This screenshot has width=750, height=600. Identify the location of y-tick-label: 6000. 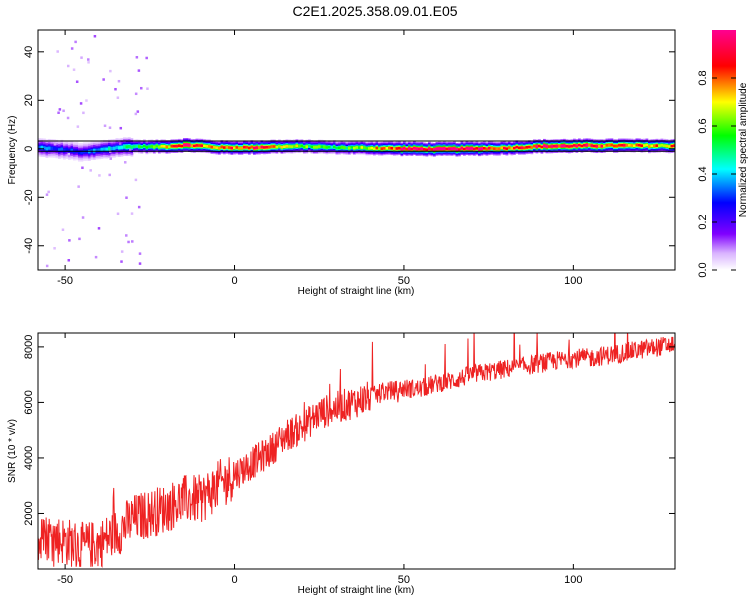
(29, 402).